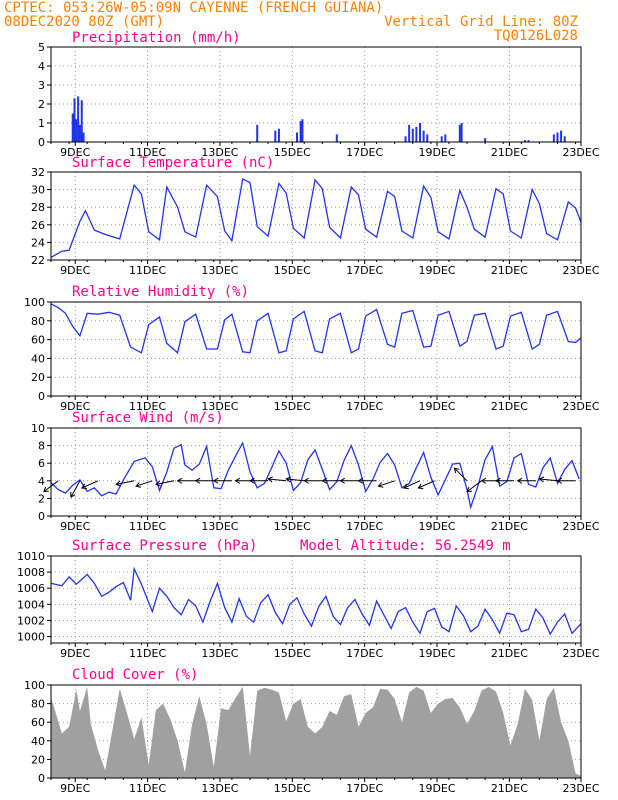  What do you see at coordinates (38, 759) in the screenshot?
I see `y-tick-label: 20` at bounding box center [38, 759].